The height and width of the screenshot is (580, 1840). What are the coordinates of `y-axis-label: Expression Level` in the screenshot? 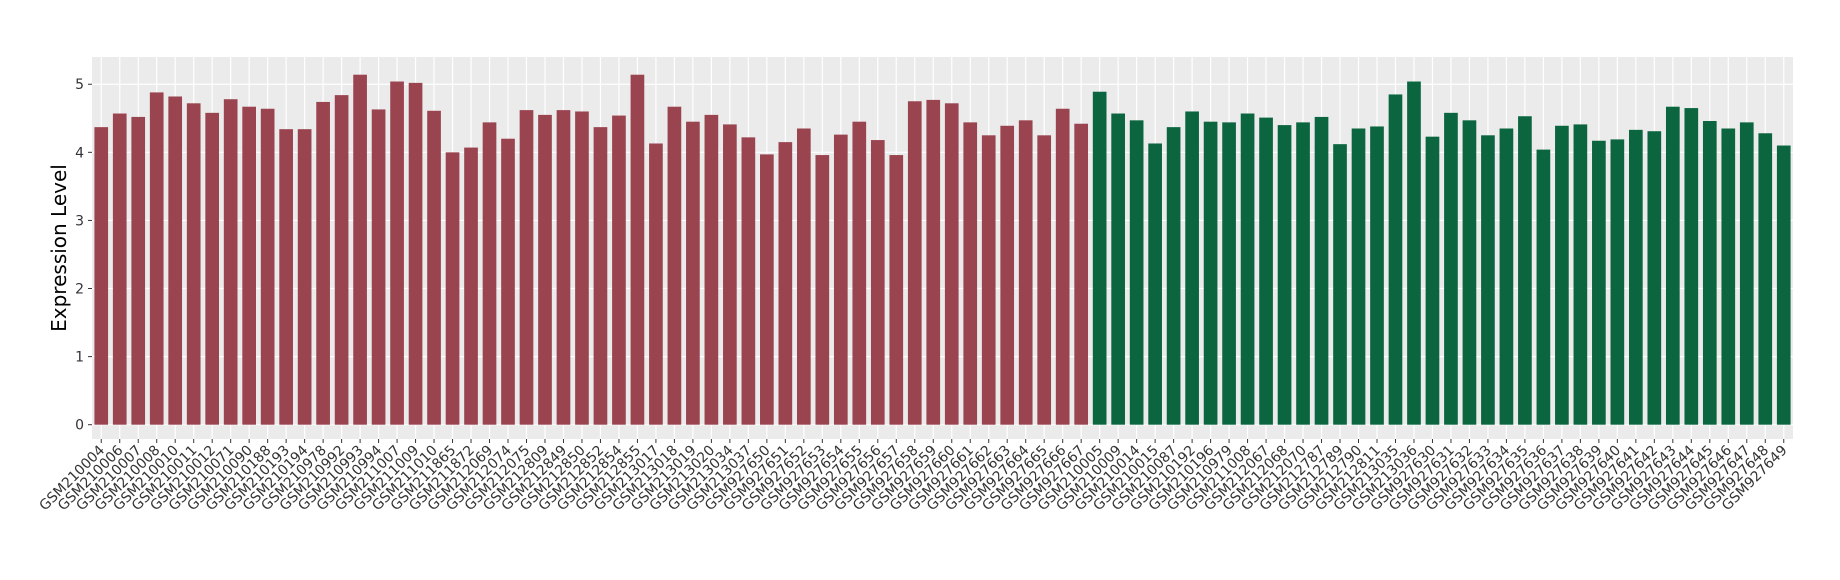 It's located at (59, 248).